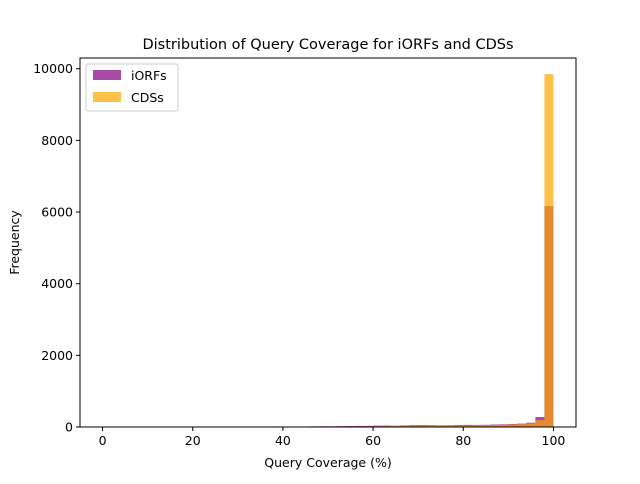  I want to click on y-tick-label-0: 0, so click(69, 427).